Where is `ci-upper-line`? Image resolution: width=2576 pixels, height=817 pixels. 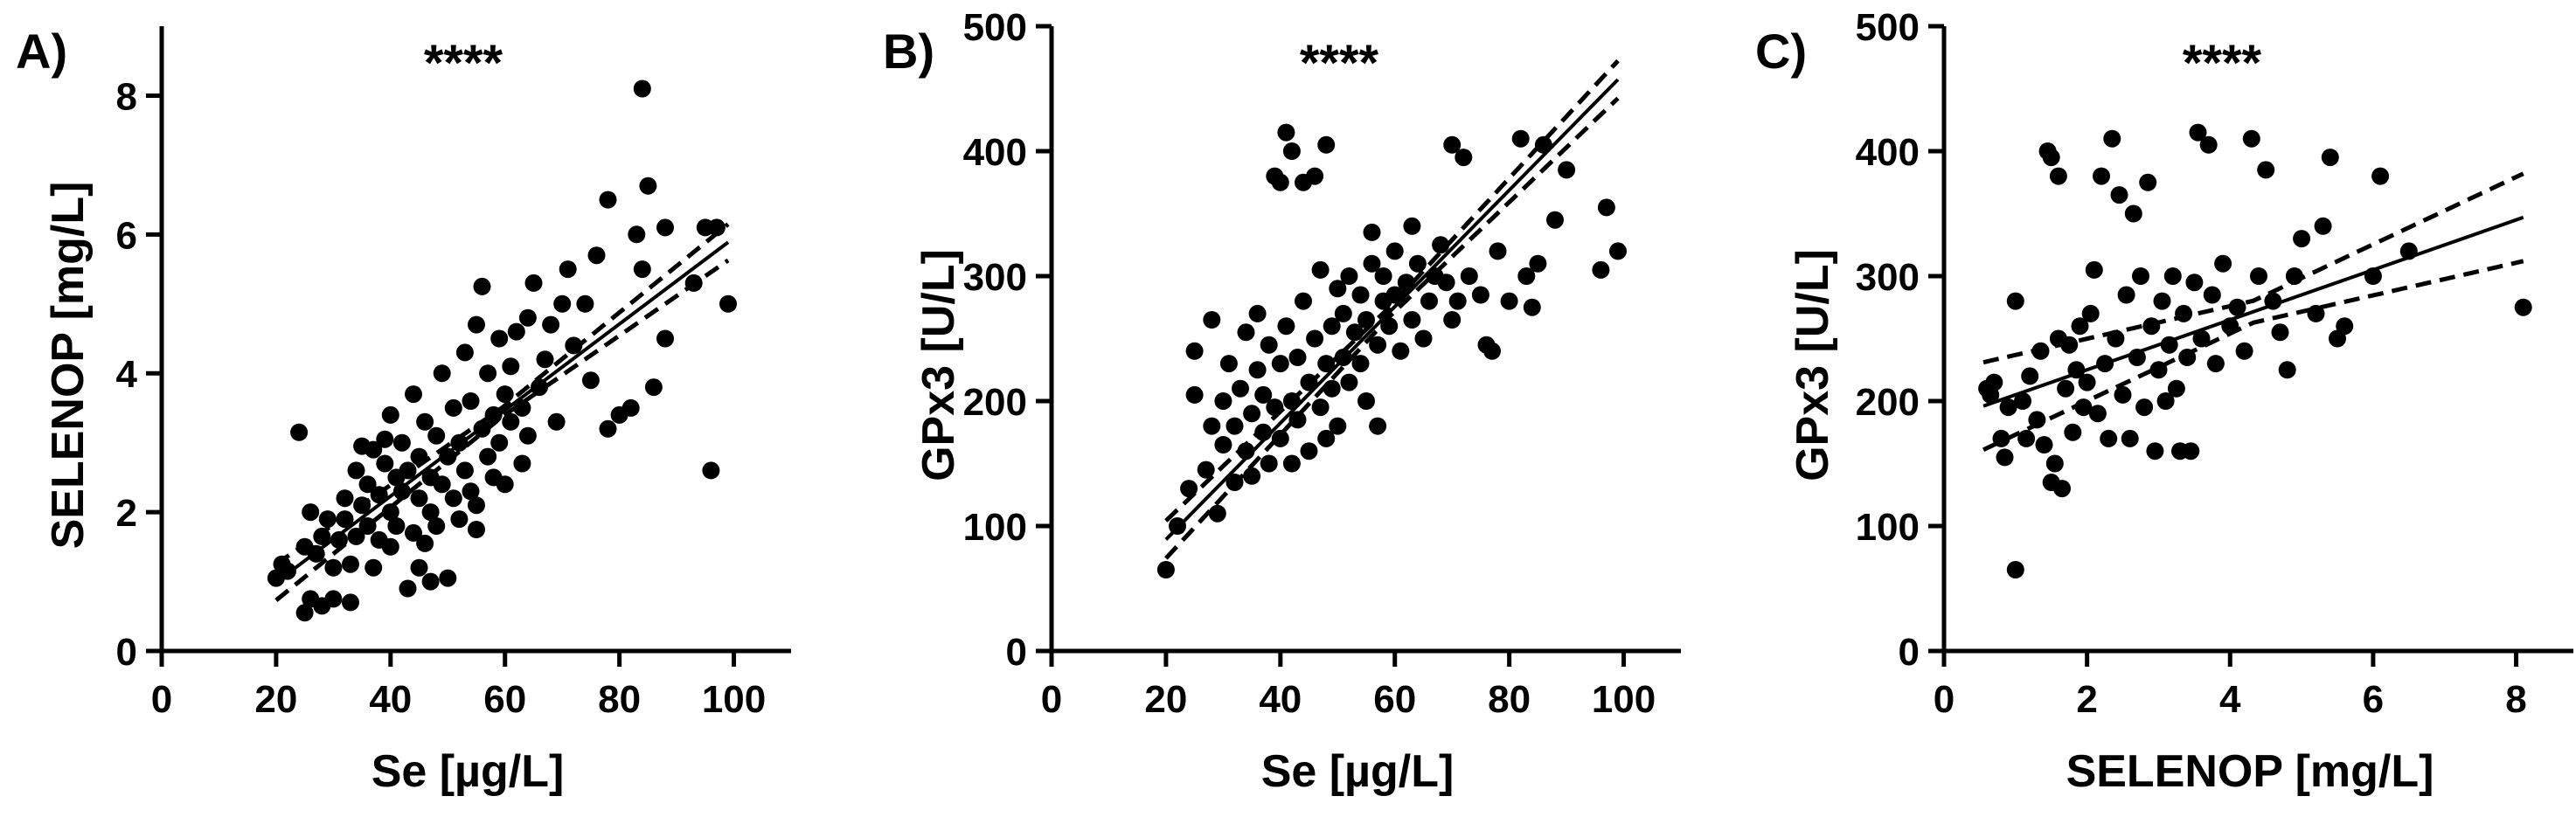
ci-upper-line is located at coordinates (502, 394).